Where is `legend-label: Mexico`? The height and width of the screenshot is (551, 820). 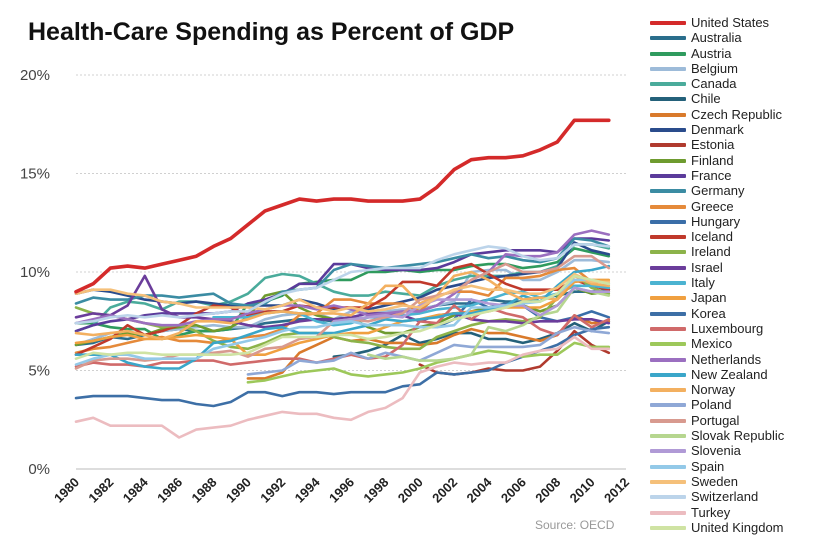 legend-label: Mexico is located at coordinates (712, 344).